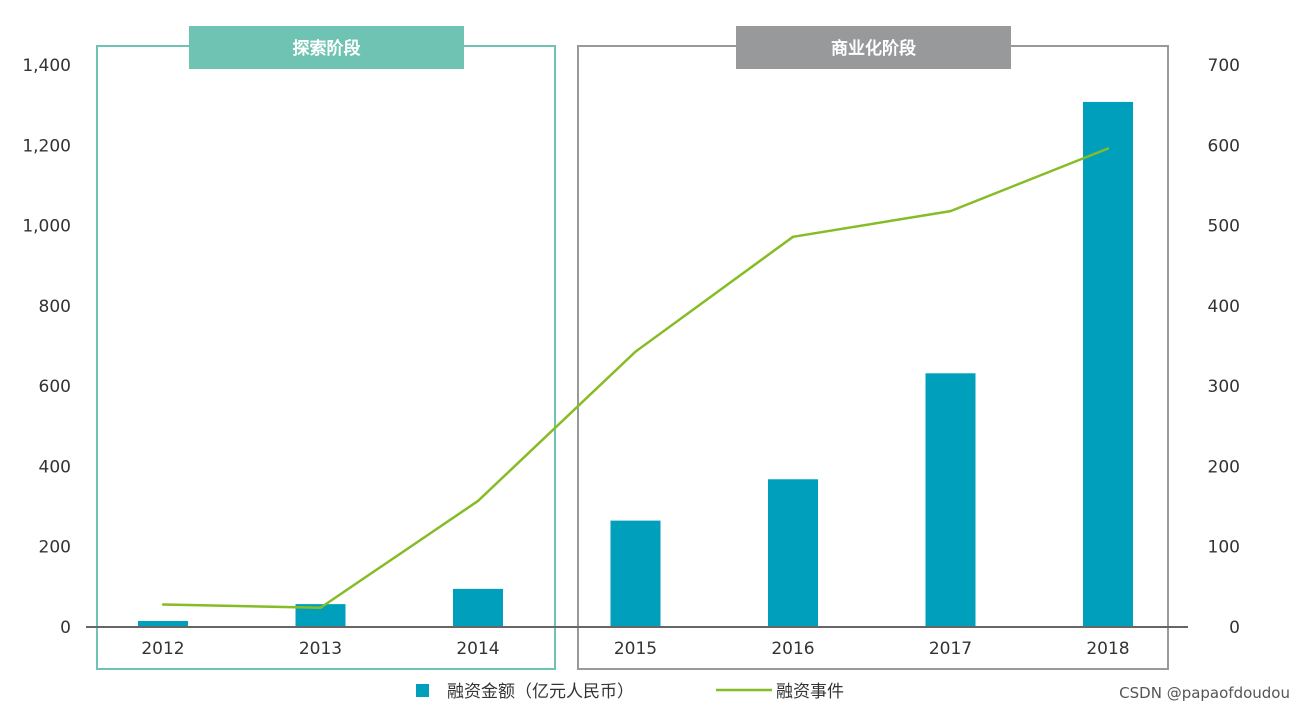  I want to click on left-axis-ticks: 0 200 400 600 800 1,000 1,200 1,400, so click(46, 347).